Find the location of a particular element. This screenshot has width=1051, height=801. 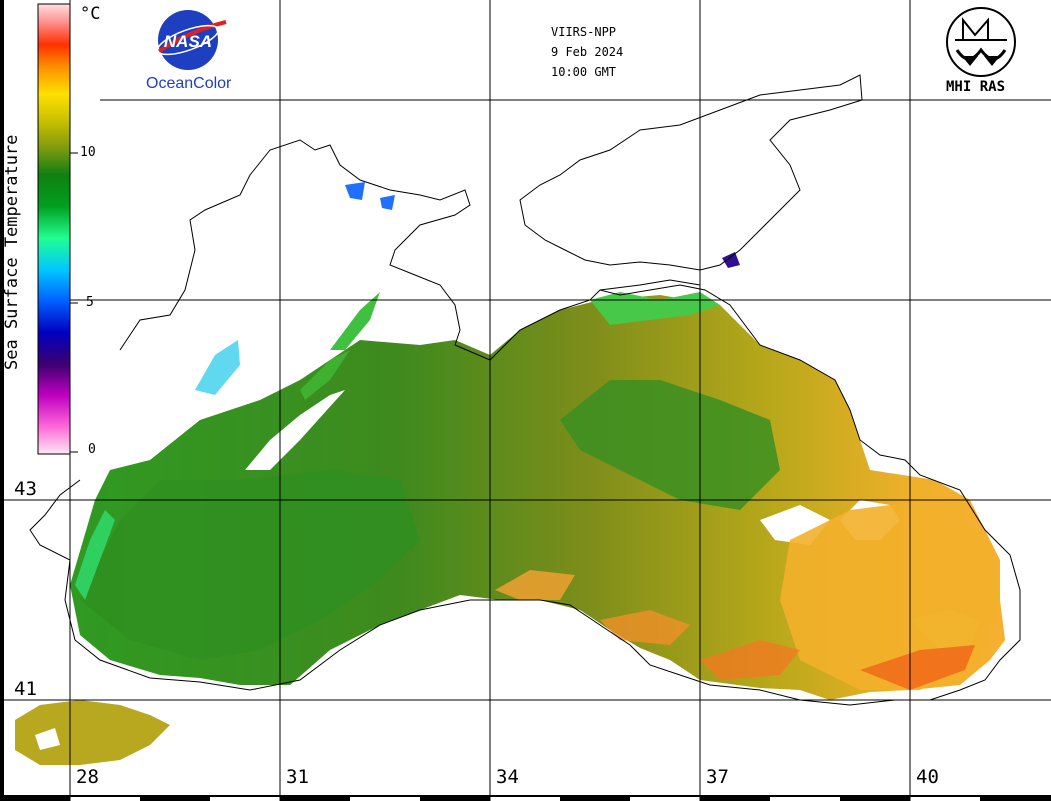

lon-label-34: 34 is located at coordinates (507, 777).